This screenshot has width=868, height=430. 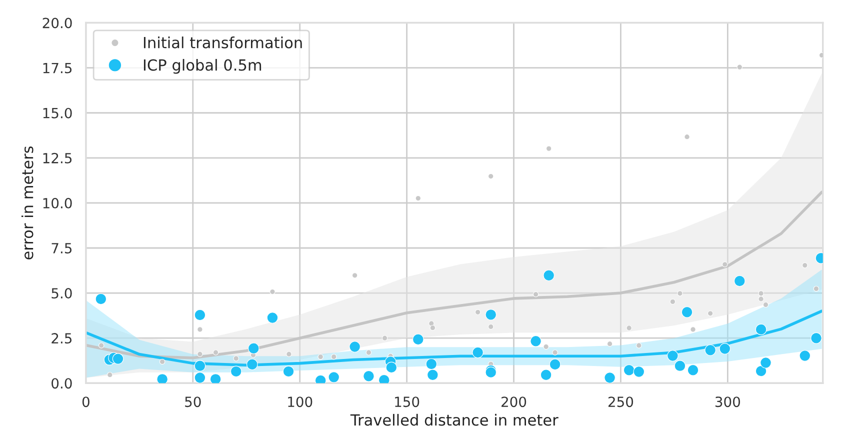 I want to click on legend-label: Initial transformation, so click(x=223, y=42).